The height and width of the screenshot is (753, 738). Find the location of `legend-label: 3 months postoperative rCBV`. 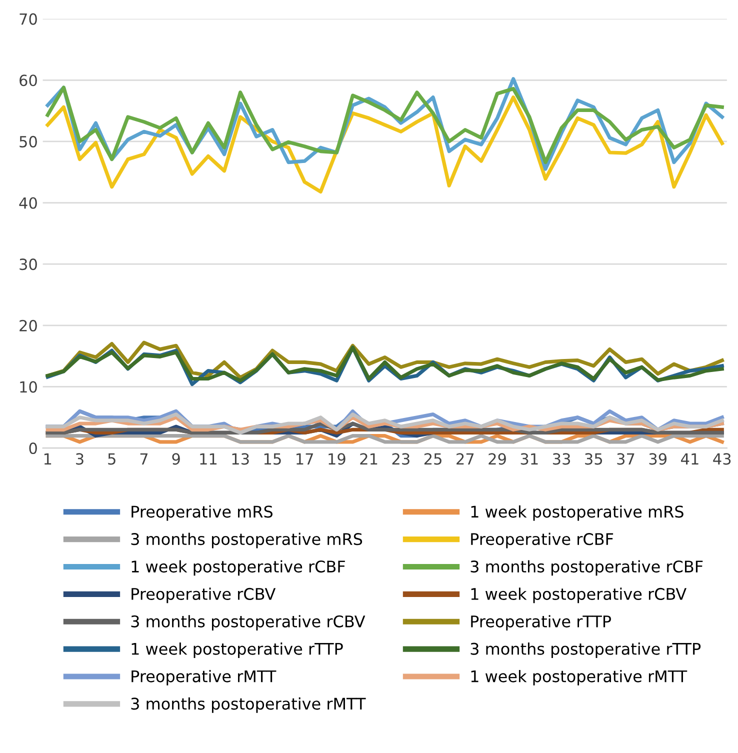

legend-label: 3 months postoperative rCBV is located at coordinates (248, 623).